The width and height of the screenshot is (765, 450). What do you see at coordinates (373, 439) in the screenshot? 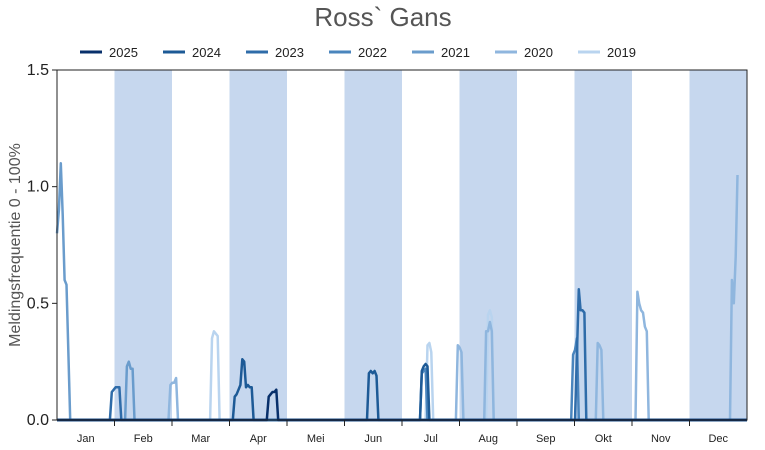
I see `x-tick-label-jun: Jun` at bounding box center [373, 439].